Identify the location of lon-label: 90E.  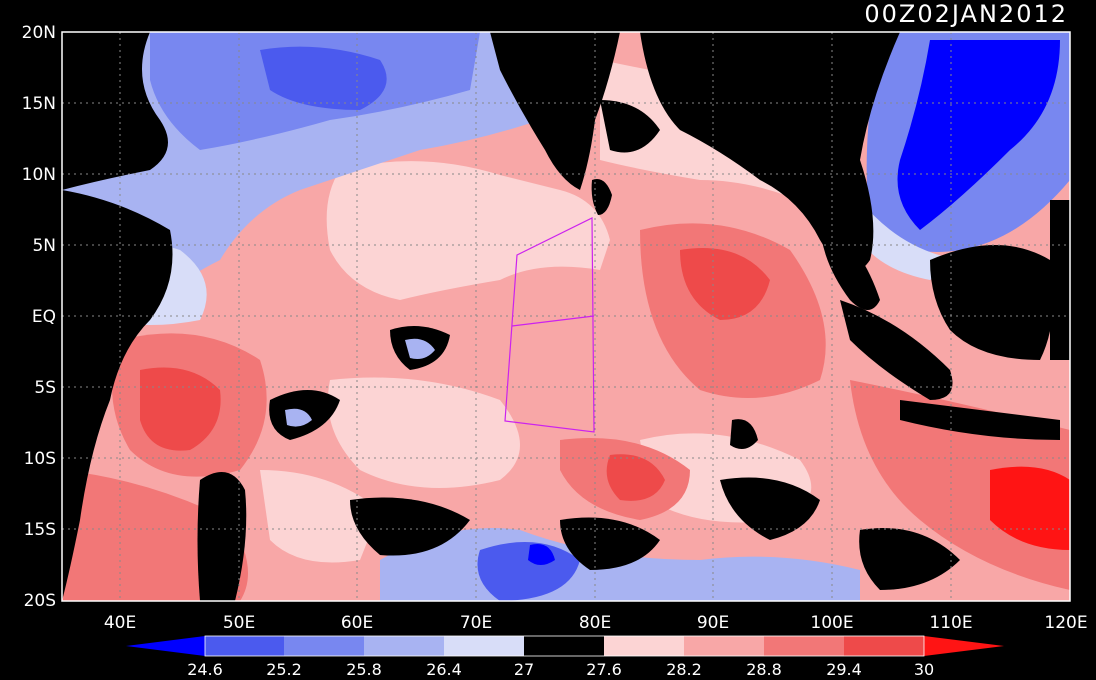
(713, 623).